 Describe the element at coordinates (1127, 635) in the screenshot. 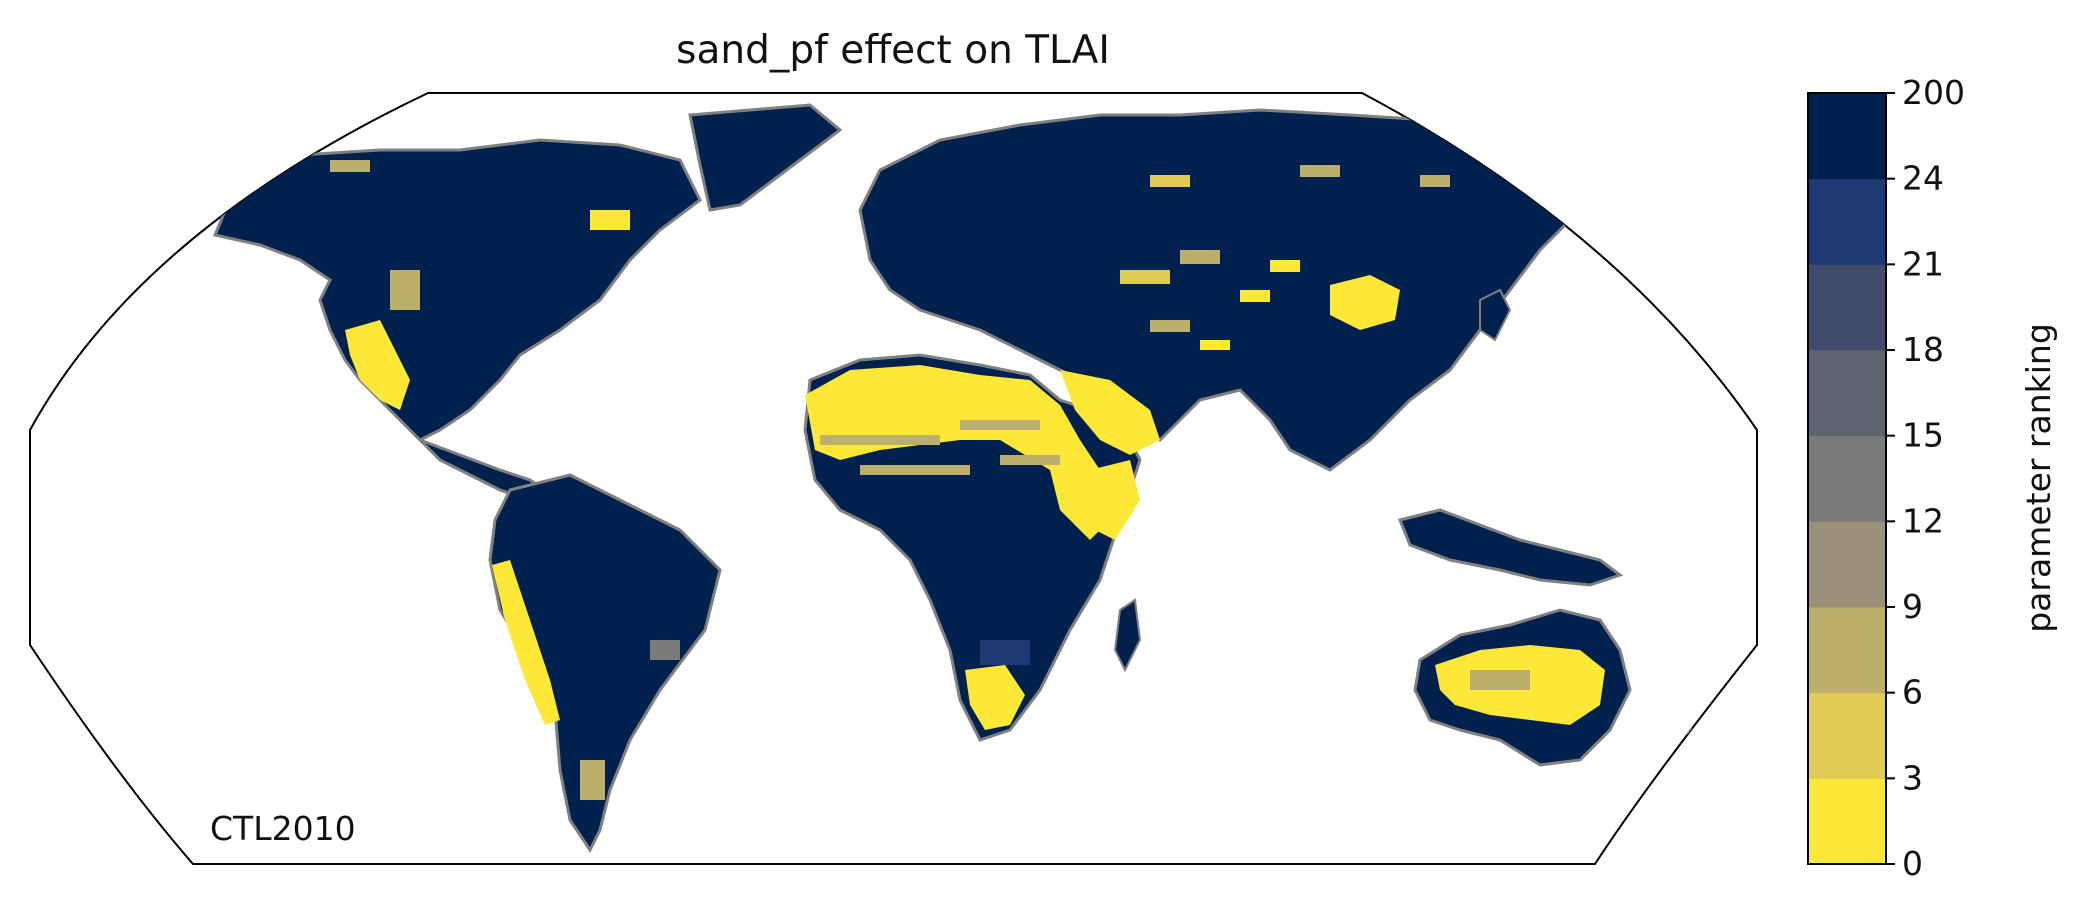

I see `madagascar` at that location.